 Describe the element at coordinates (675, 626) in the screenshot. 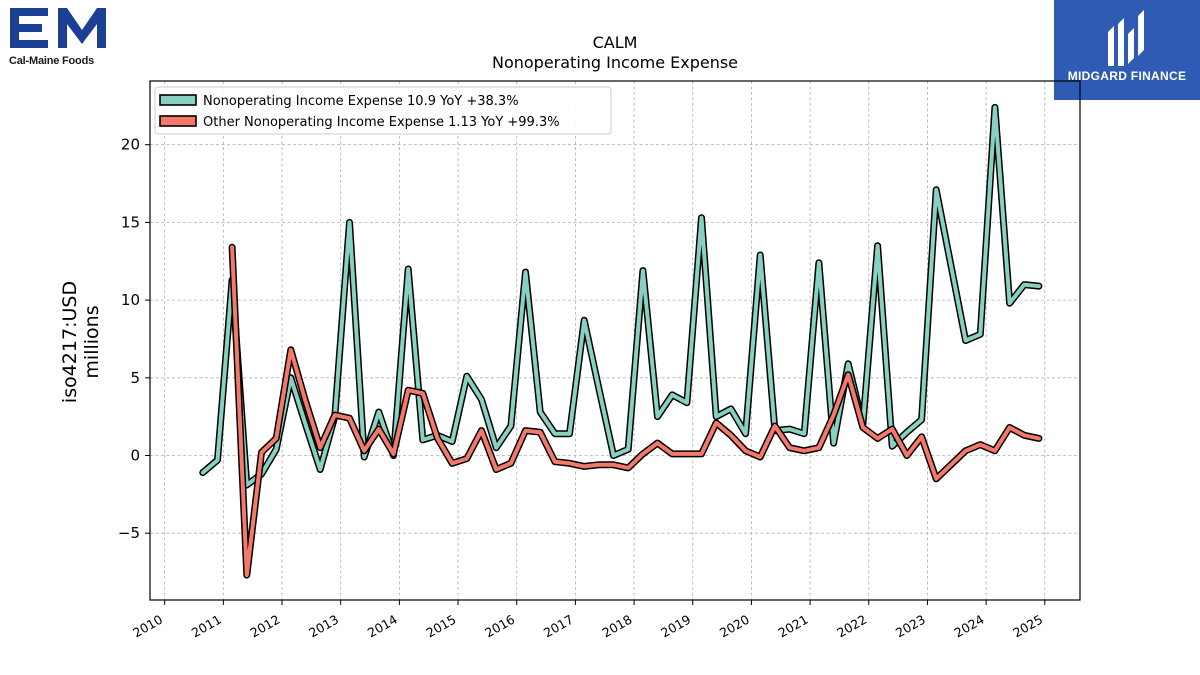

I see `x-tick-label: 2019` at that location.